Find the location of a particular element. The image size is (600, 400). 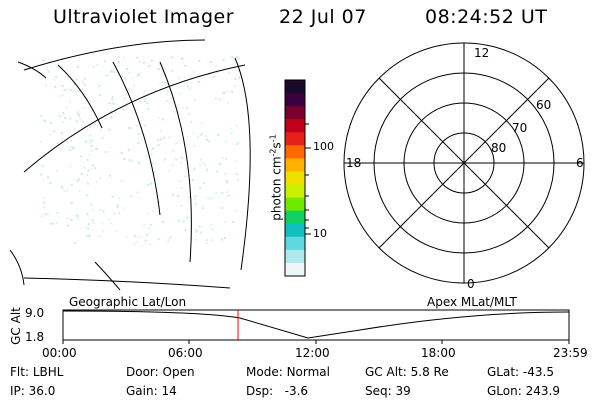

orbit-xtick: 18:00 is located at coordinates (438, 353).